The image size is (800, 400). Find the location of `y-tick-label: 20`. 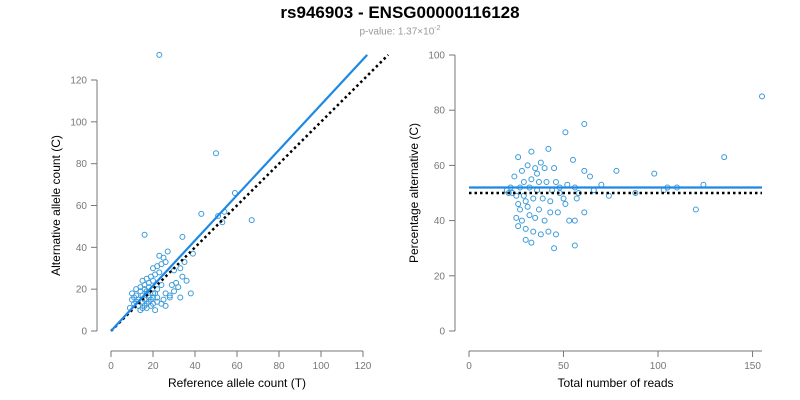

y-tick-label: 20 is located at coordinates (440, 276).